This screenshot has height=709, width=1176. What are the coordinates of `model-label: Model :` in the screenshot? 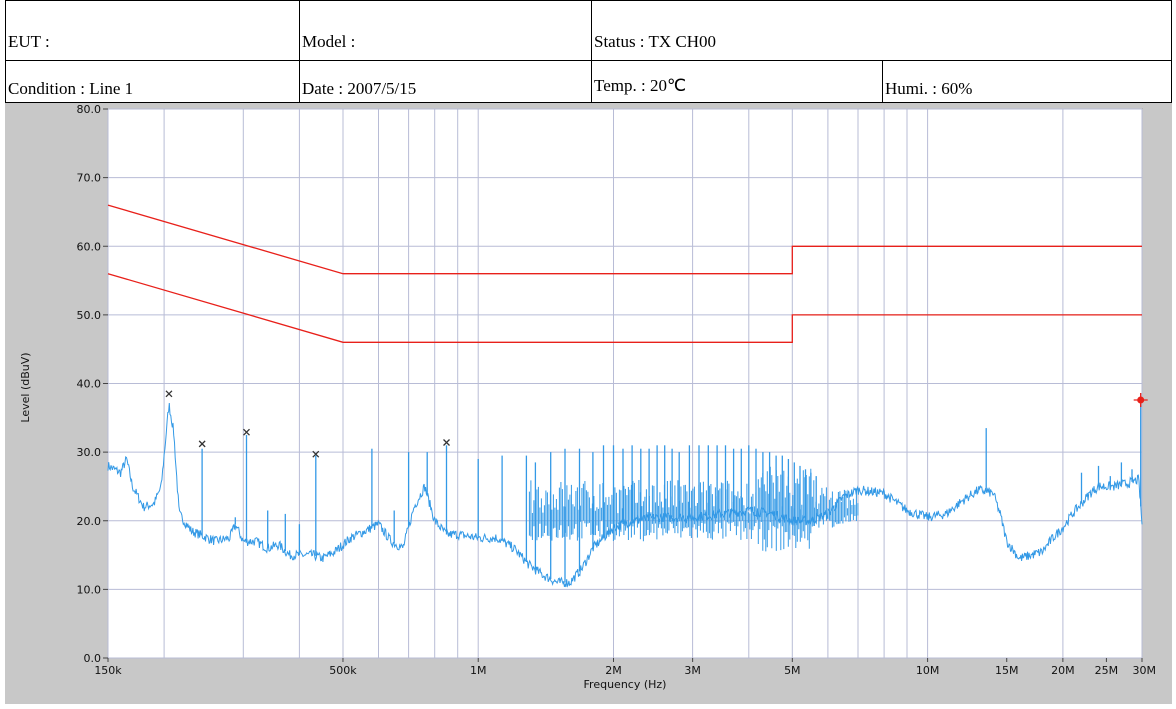 It's located at (329, 41).